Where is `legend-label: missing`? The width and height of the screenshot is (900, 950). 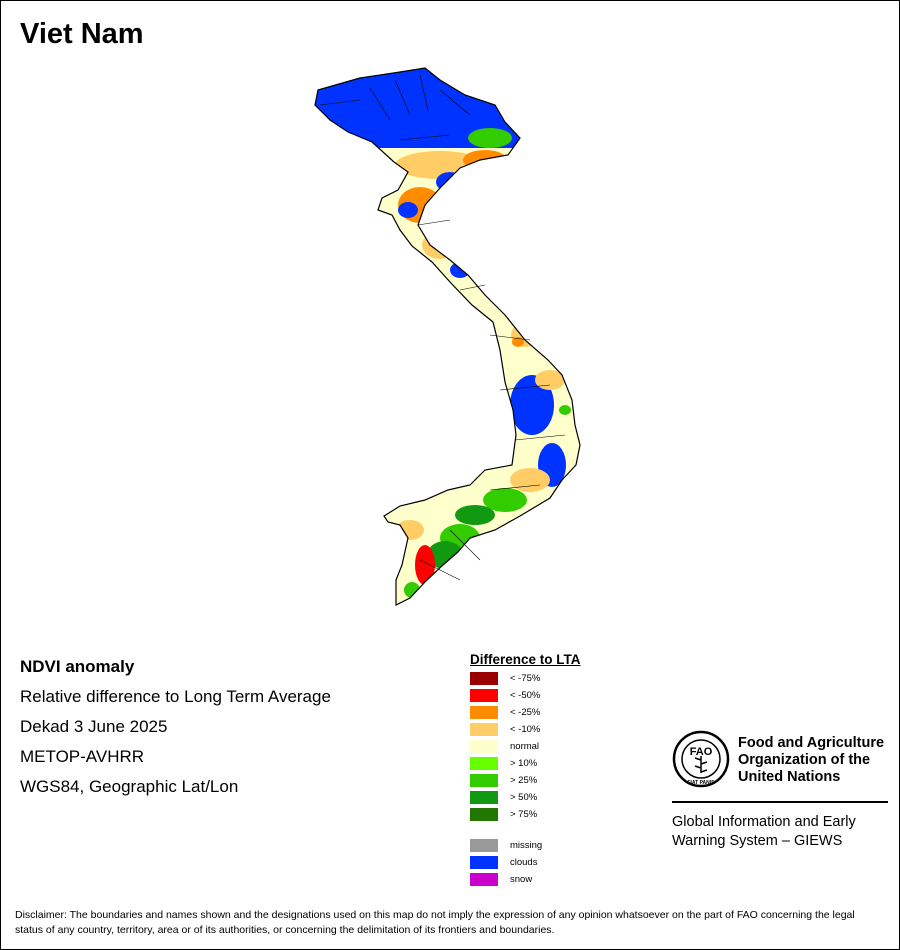 legend-label: missing is located at coordinates (526, 845).